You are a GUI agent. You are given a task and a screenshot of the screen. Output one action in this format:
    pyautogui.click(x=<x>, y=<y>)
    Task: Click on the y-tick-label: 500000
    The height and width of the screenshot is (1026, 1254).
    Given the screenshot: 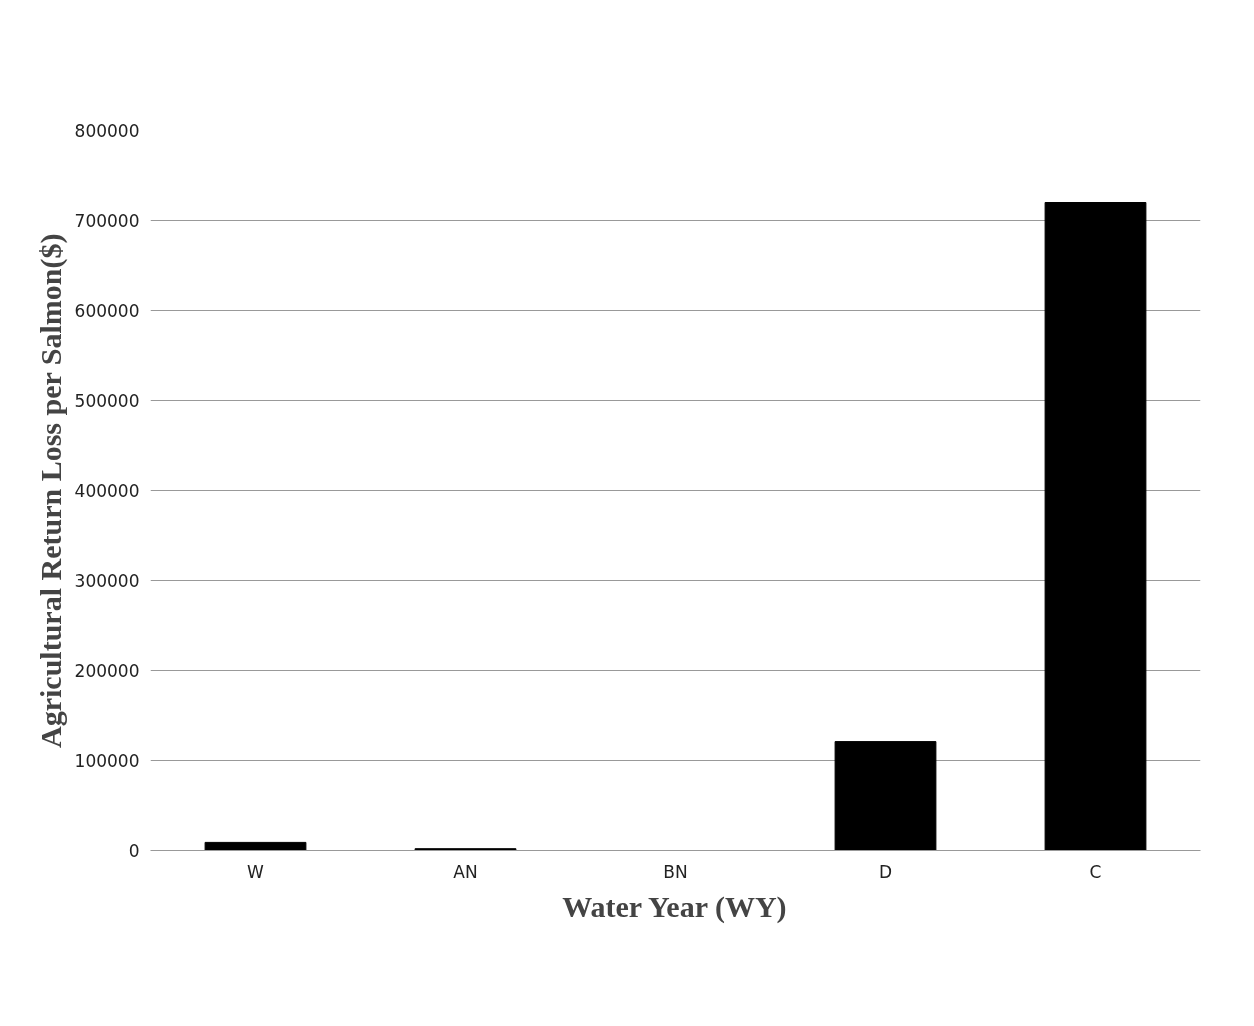 What is the action you would take?
    pyautogui.click(x=107, y=401)
    